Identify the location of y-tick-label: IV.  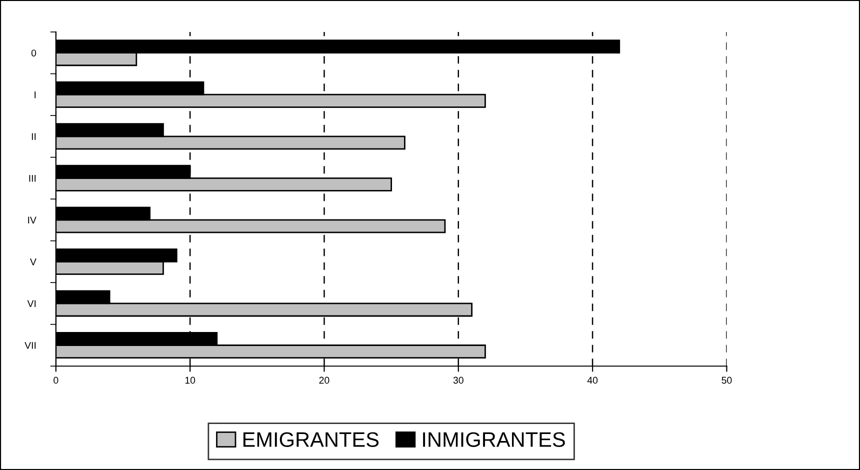
(32, 220).